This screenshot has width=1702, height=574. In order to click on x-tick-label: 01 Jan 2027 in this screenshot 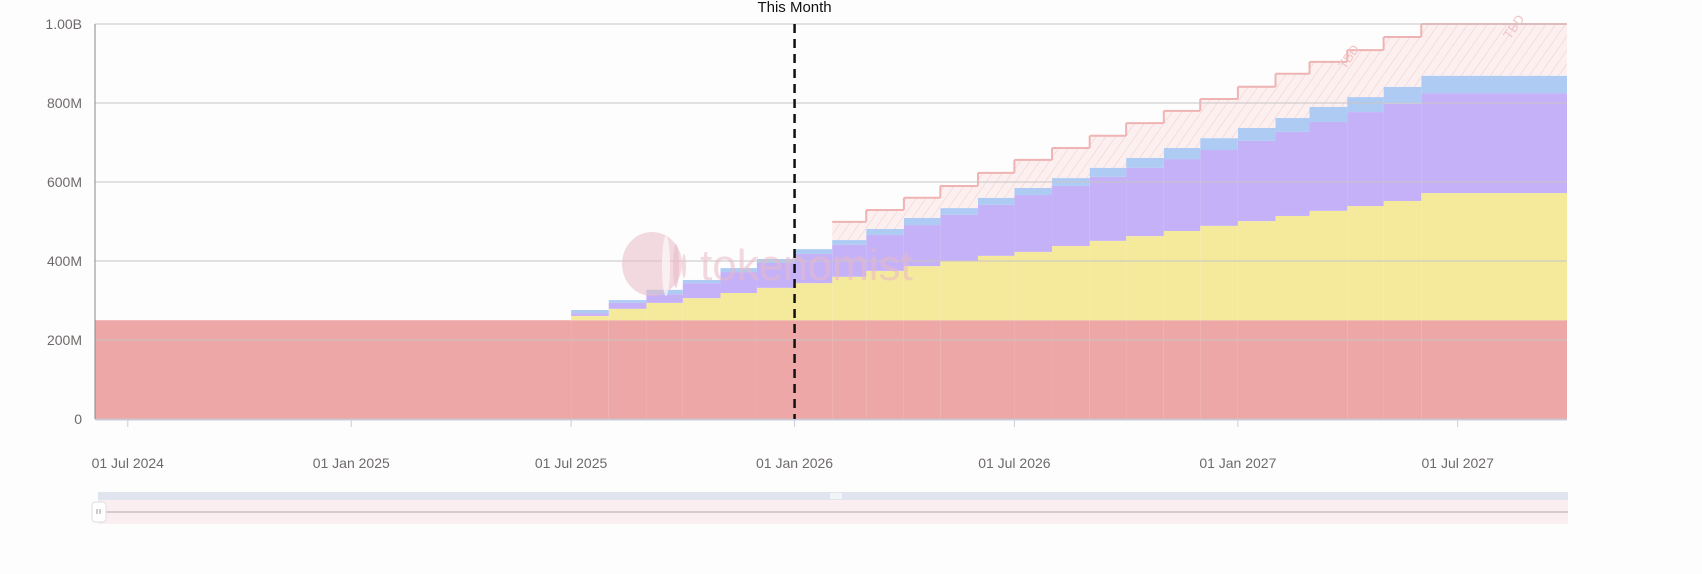, I will do `click(1237, 463)`.